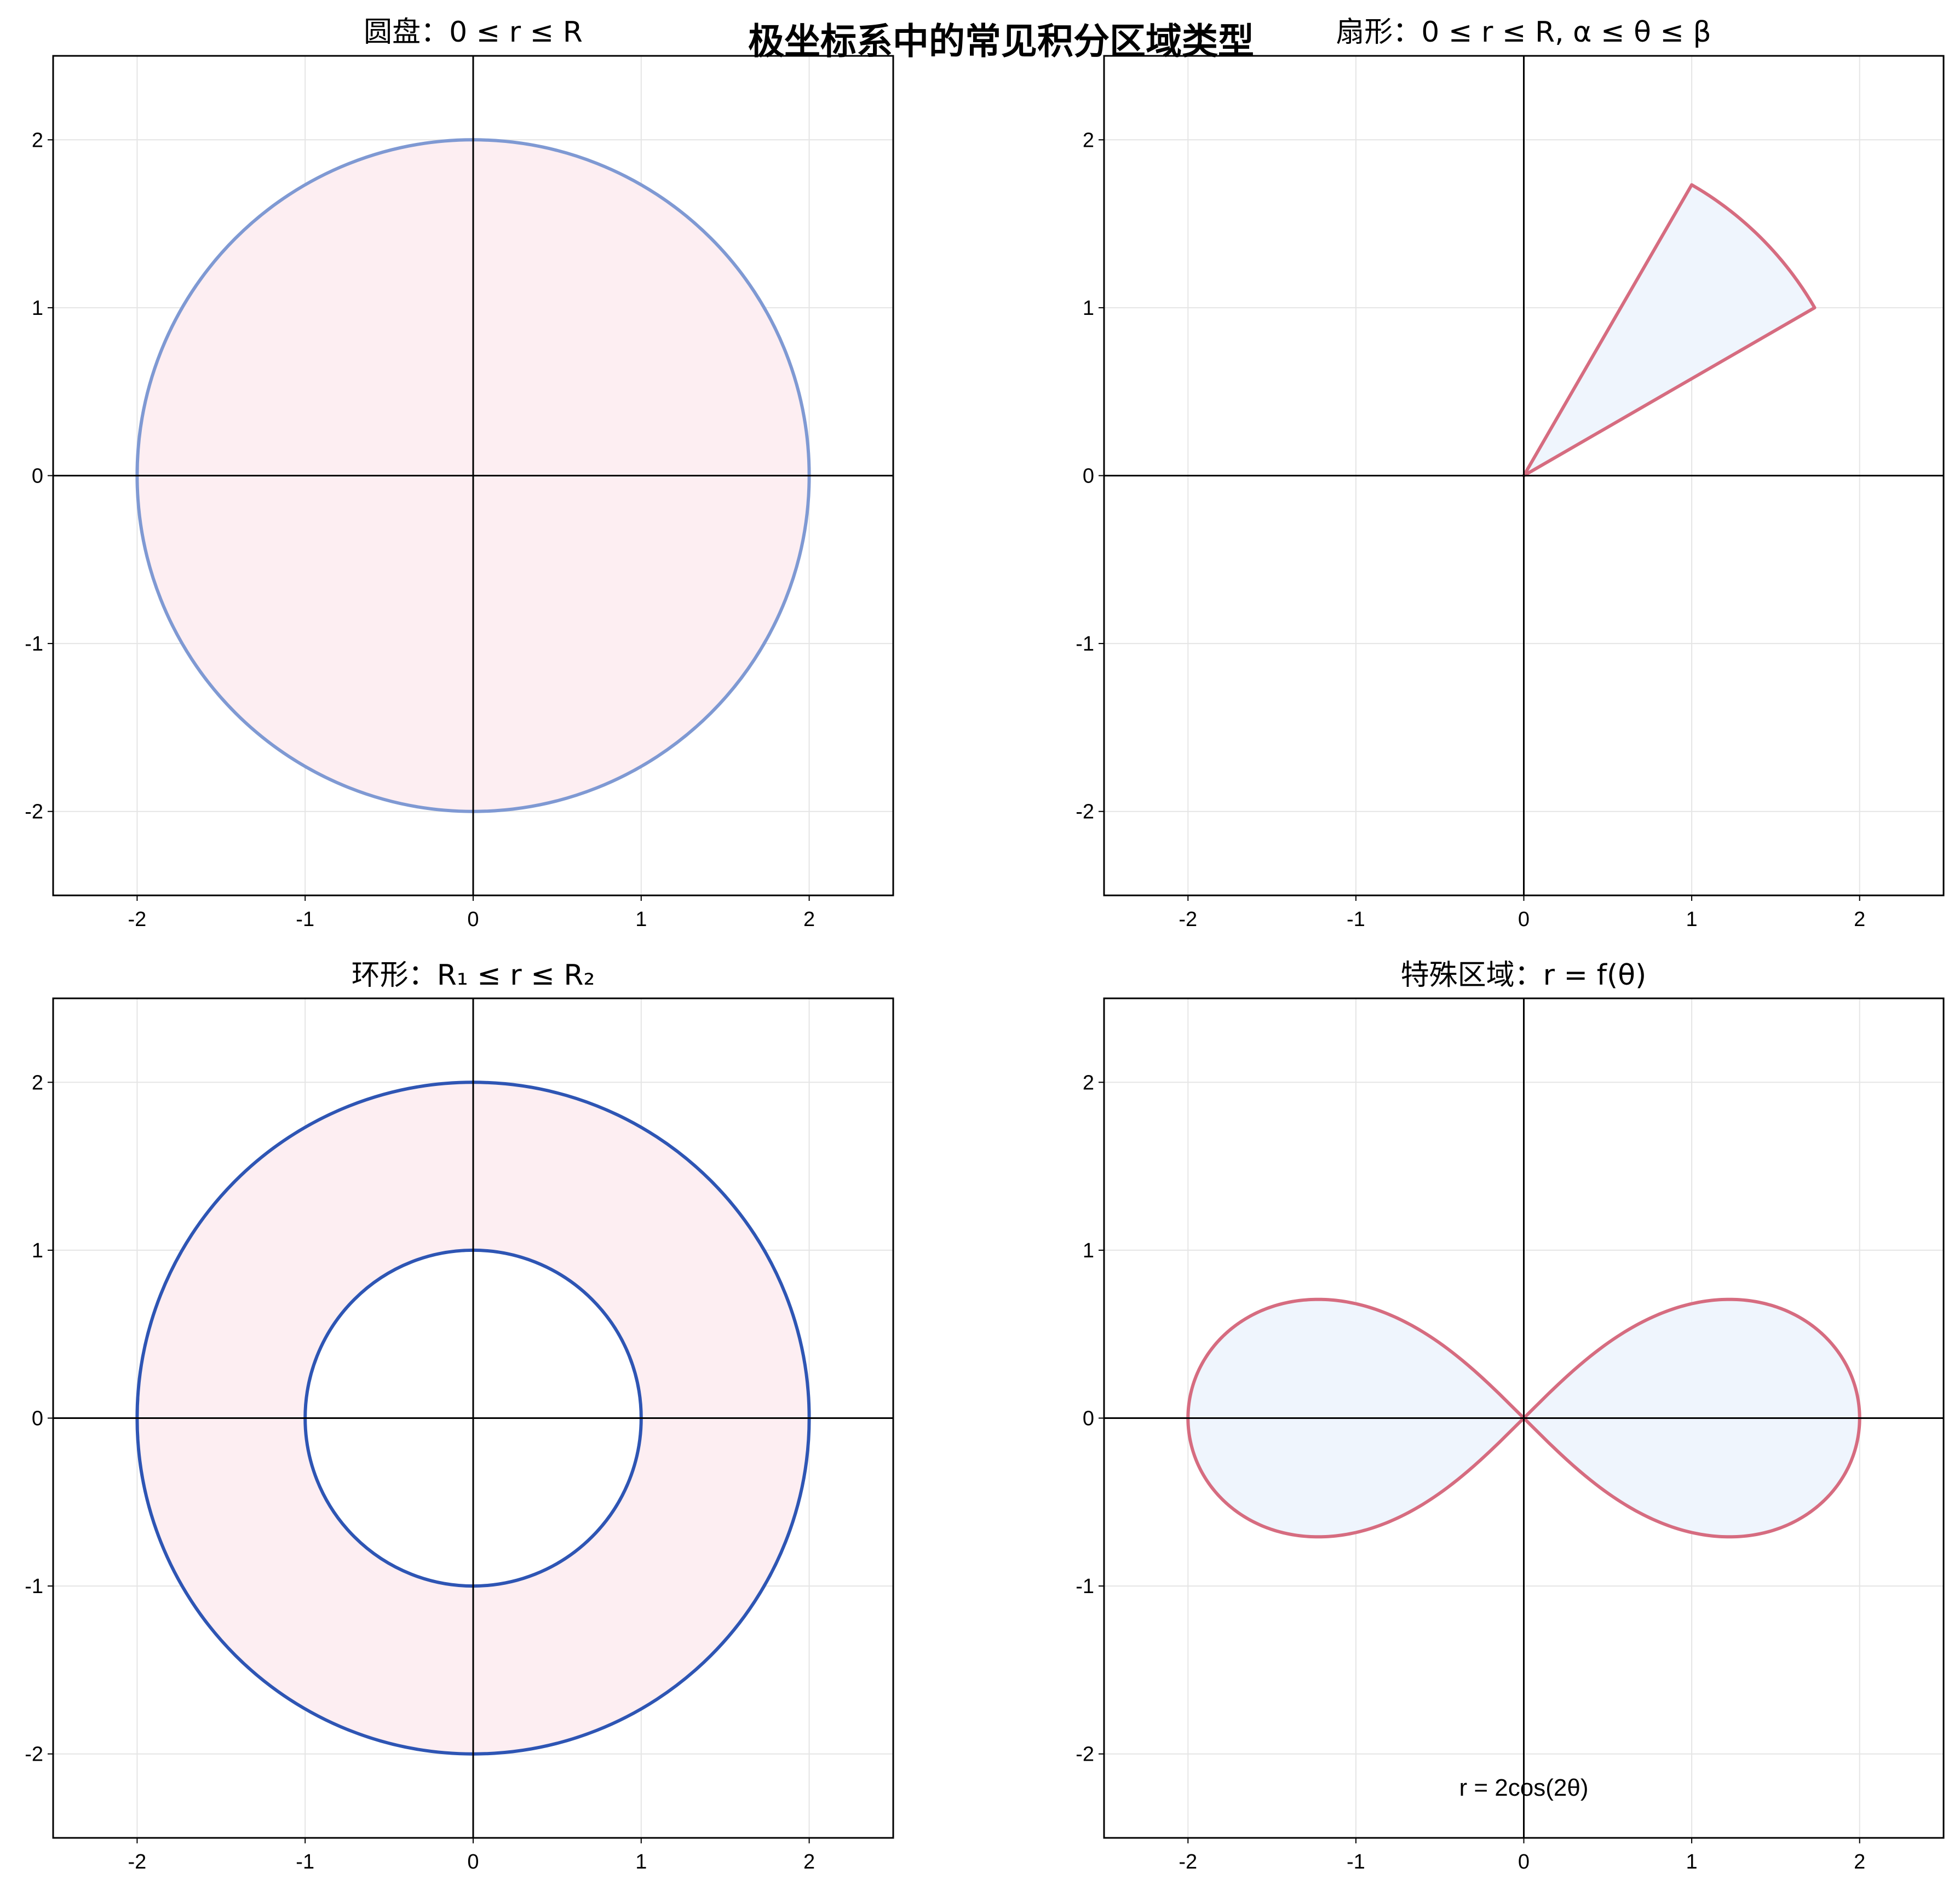  I want to click on sector-boundary, so click(1669, 330).